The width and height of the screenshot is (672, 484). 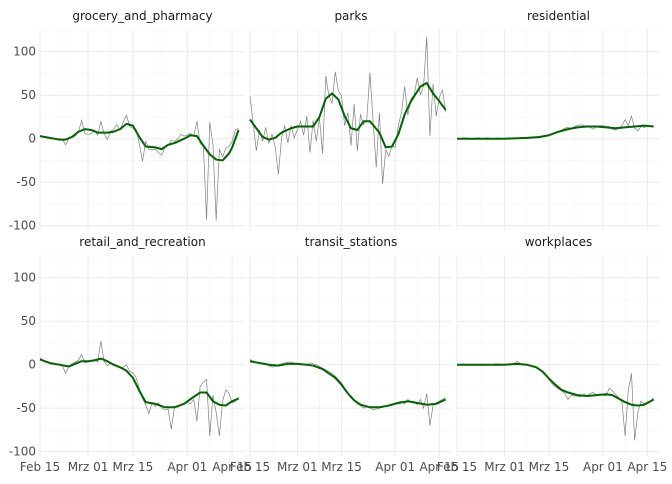 I want to click on facet-title: parks, so click(x=350, y=16).